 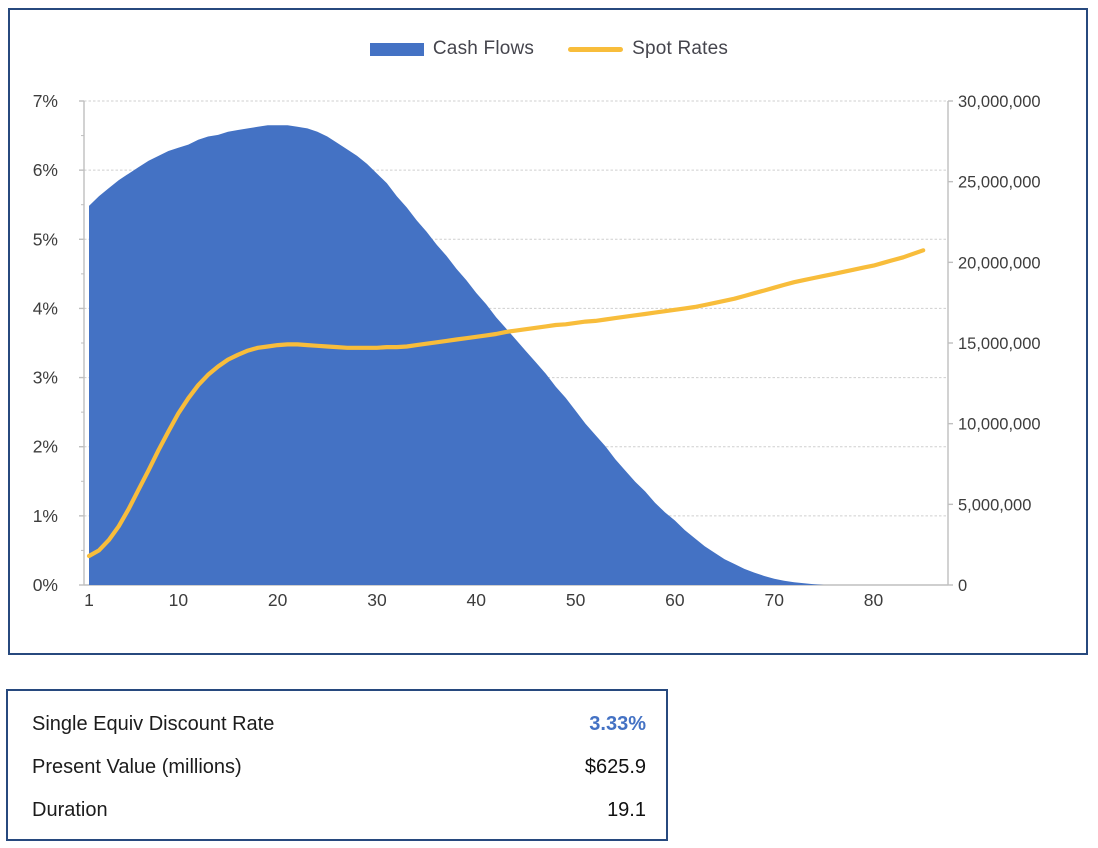 What do you see at coordinates (278, 600) in the screenshot?
I see `x-axis-tick-label: 20` at bounding box center [278, 600].